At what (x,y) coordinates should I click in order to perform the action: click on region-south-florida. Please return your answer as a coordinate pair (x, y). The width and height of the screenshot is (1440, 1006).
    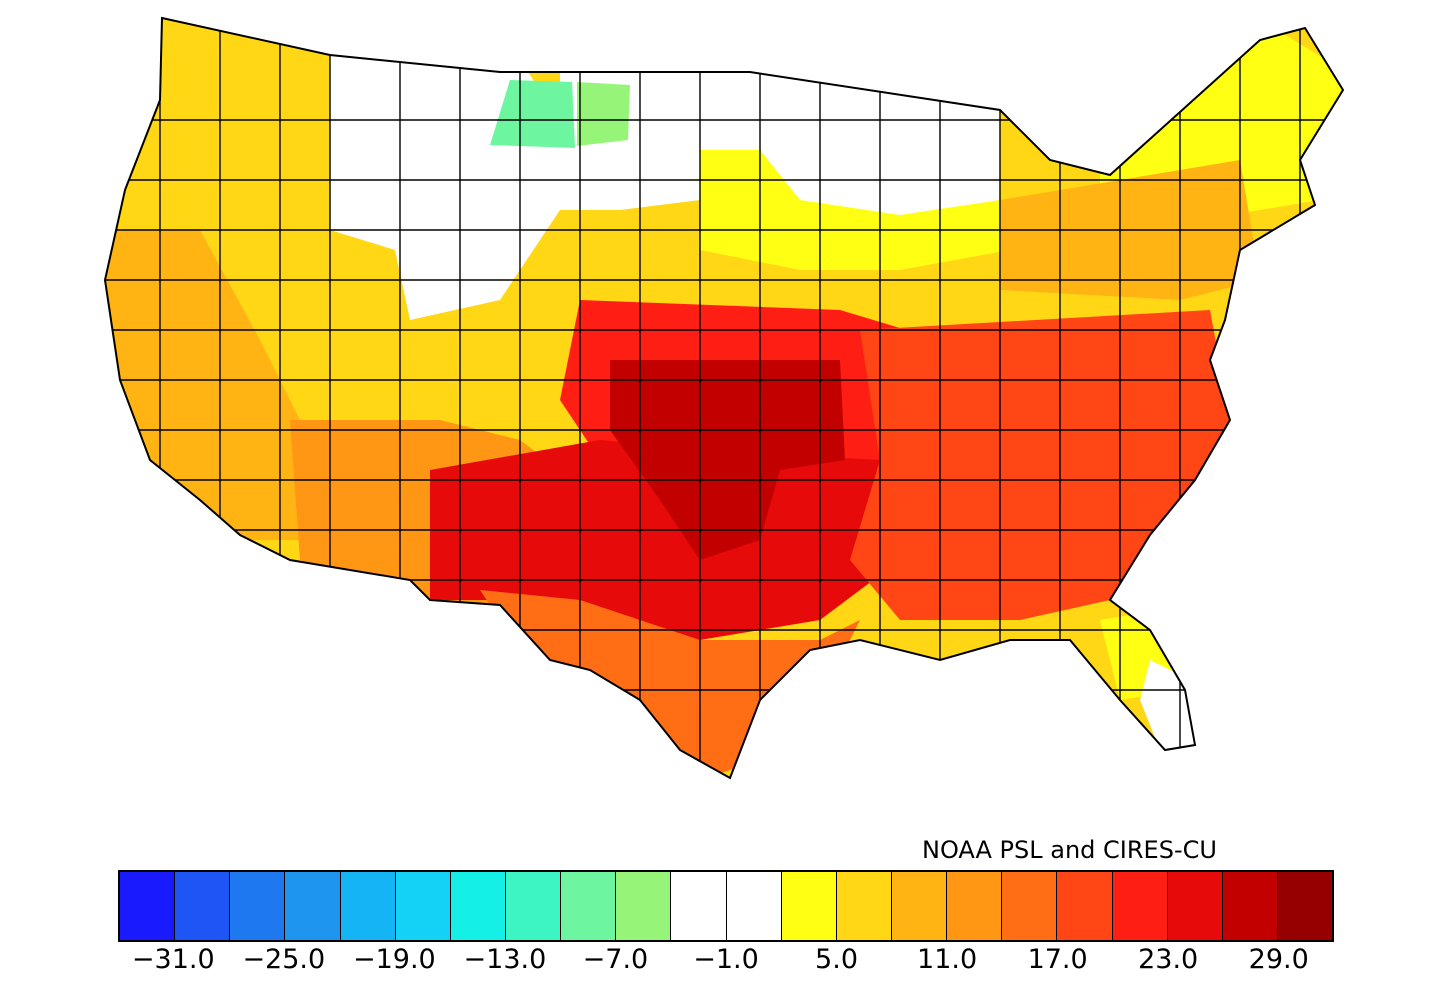
    Looking at the image, I should click on (1170, 705).